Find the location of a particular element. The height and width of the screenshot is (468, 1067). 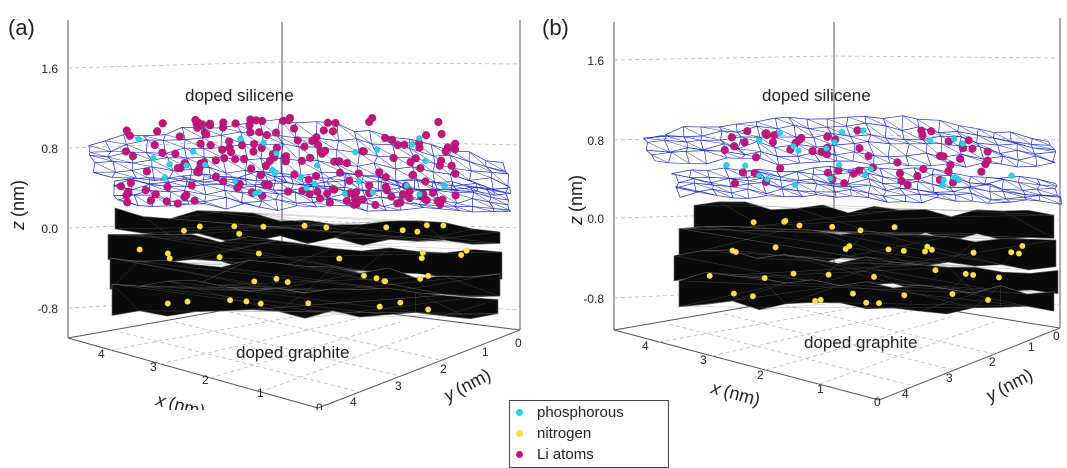

y-tick: 2 is located at coordinates (992, 362).